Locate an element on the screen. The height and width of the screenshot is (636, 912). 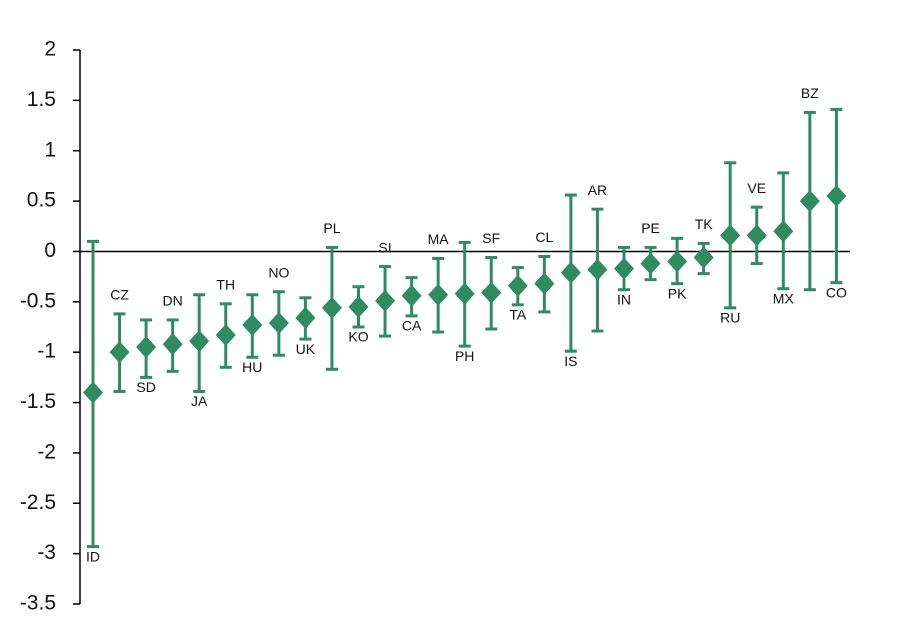
point-label: ID is located at coordinates (93, 556).